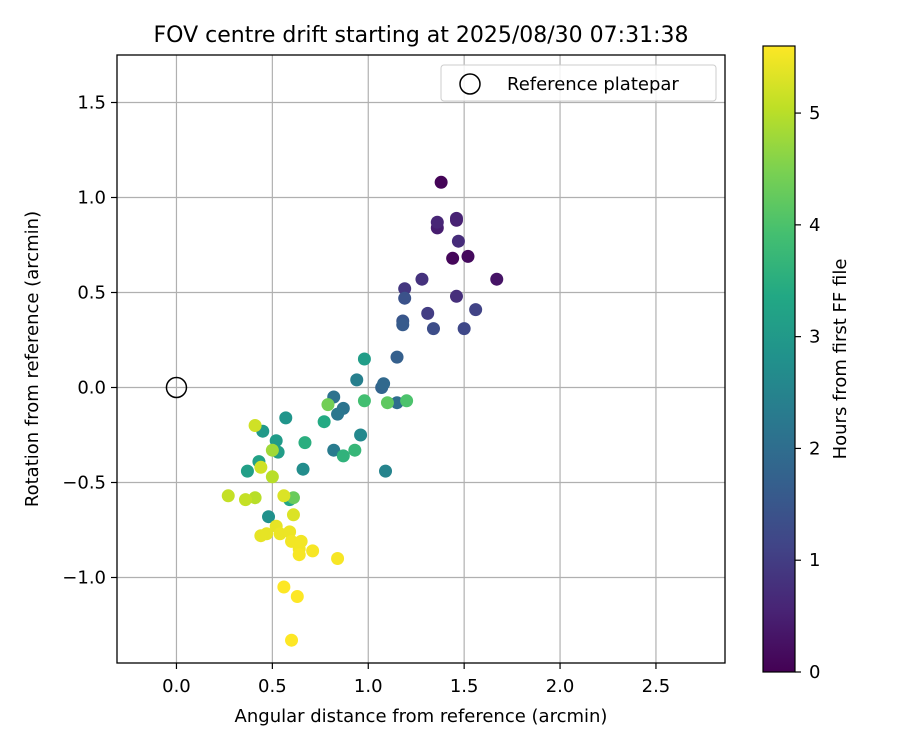 The height and width of the screenshot is (750, 900). Describe the element at coordinates (368, 686) in the screenshot. I see `x-tick-label: 1.0` at that location.